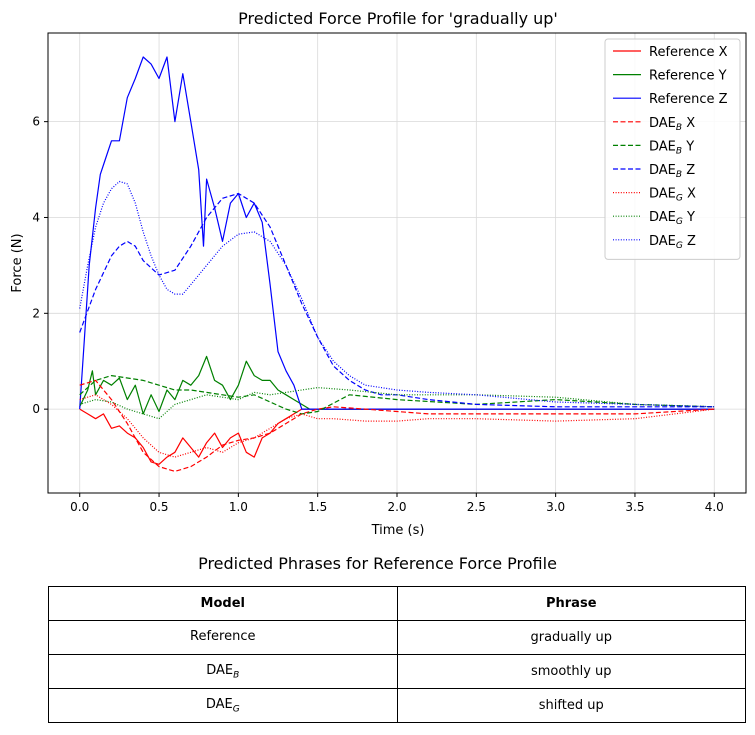  Describe the element at coordinates (223, 637) in the screenshot. I see `row-model: Reference` at that location.